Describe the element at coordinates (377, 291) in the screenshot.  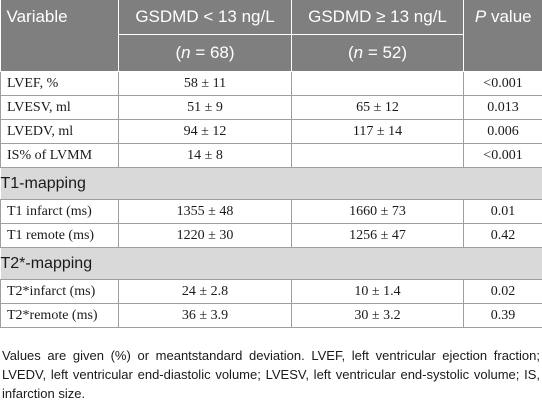
I see `cell-group-high: 10 ± 1.4` at that location.